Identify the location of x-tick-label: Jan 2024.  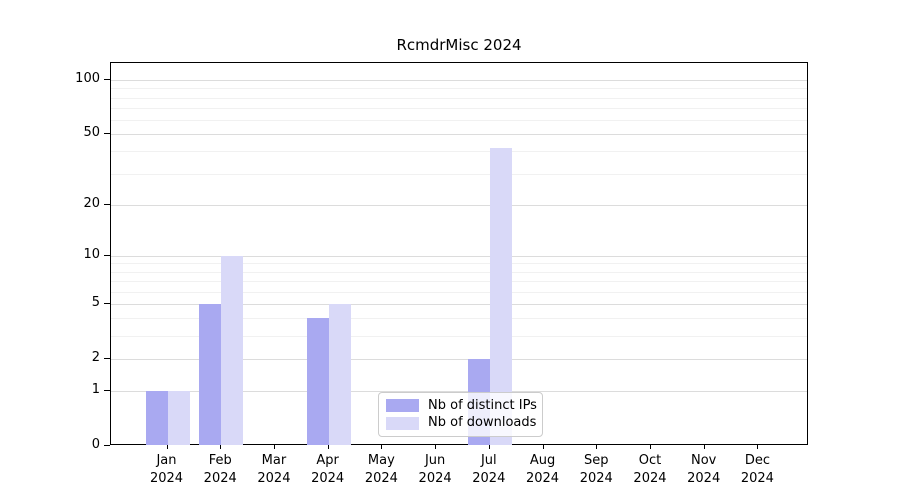
(167, 470).